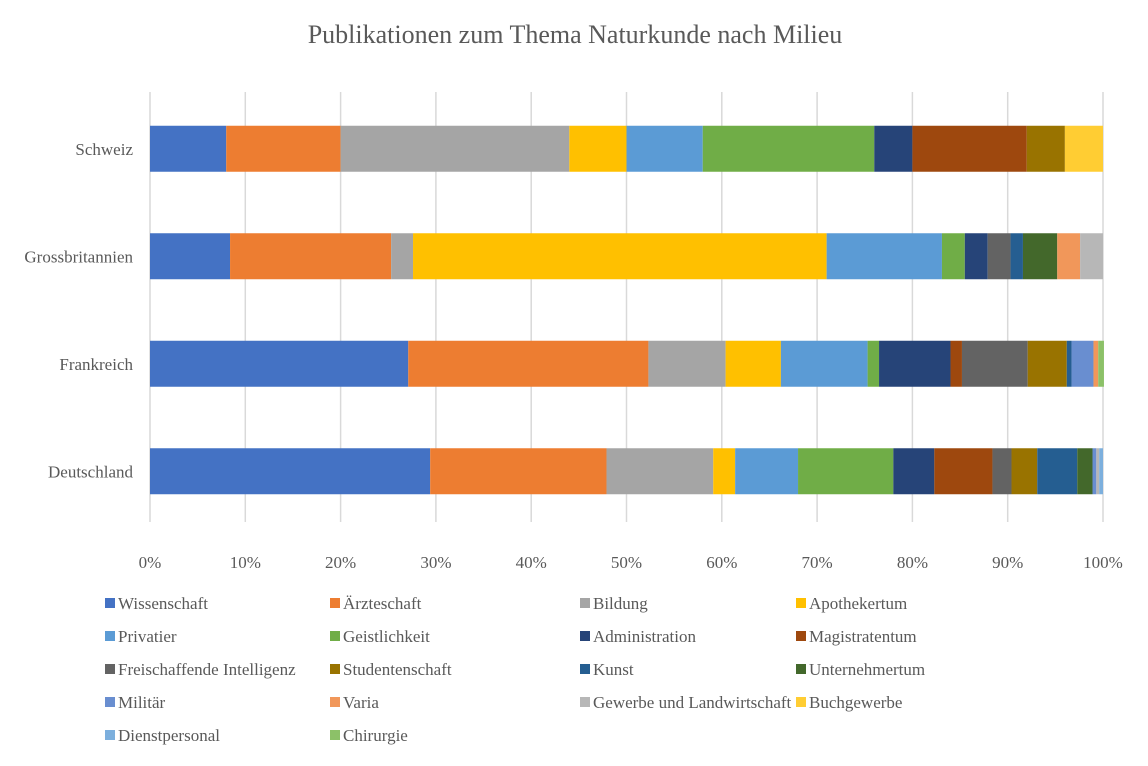  Describe the element at coordinates (531, 562) in the screenshot. I see `x-tick-label: 40%` at that location.